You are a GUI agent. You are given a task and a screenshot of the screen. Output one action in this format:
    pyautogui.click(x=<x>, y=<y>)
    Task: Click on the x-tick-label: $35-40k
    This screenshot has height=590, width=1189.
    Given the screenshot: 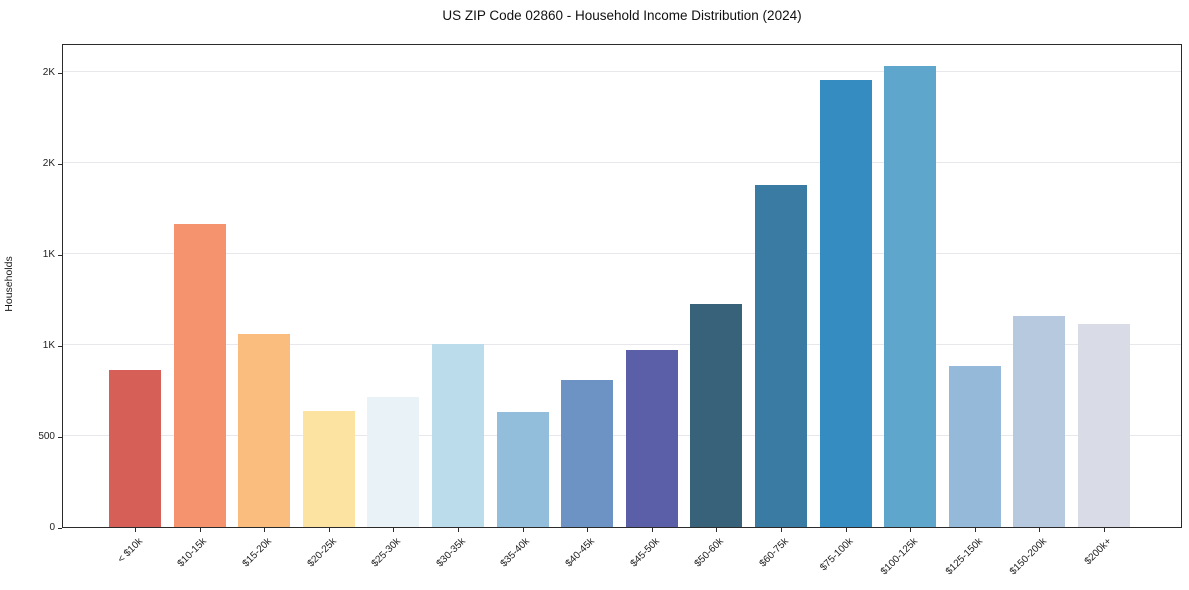 What is the action you would take?
    pyautogui.click(x=516, y=553)
    